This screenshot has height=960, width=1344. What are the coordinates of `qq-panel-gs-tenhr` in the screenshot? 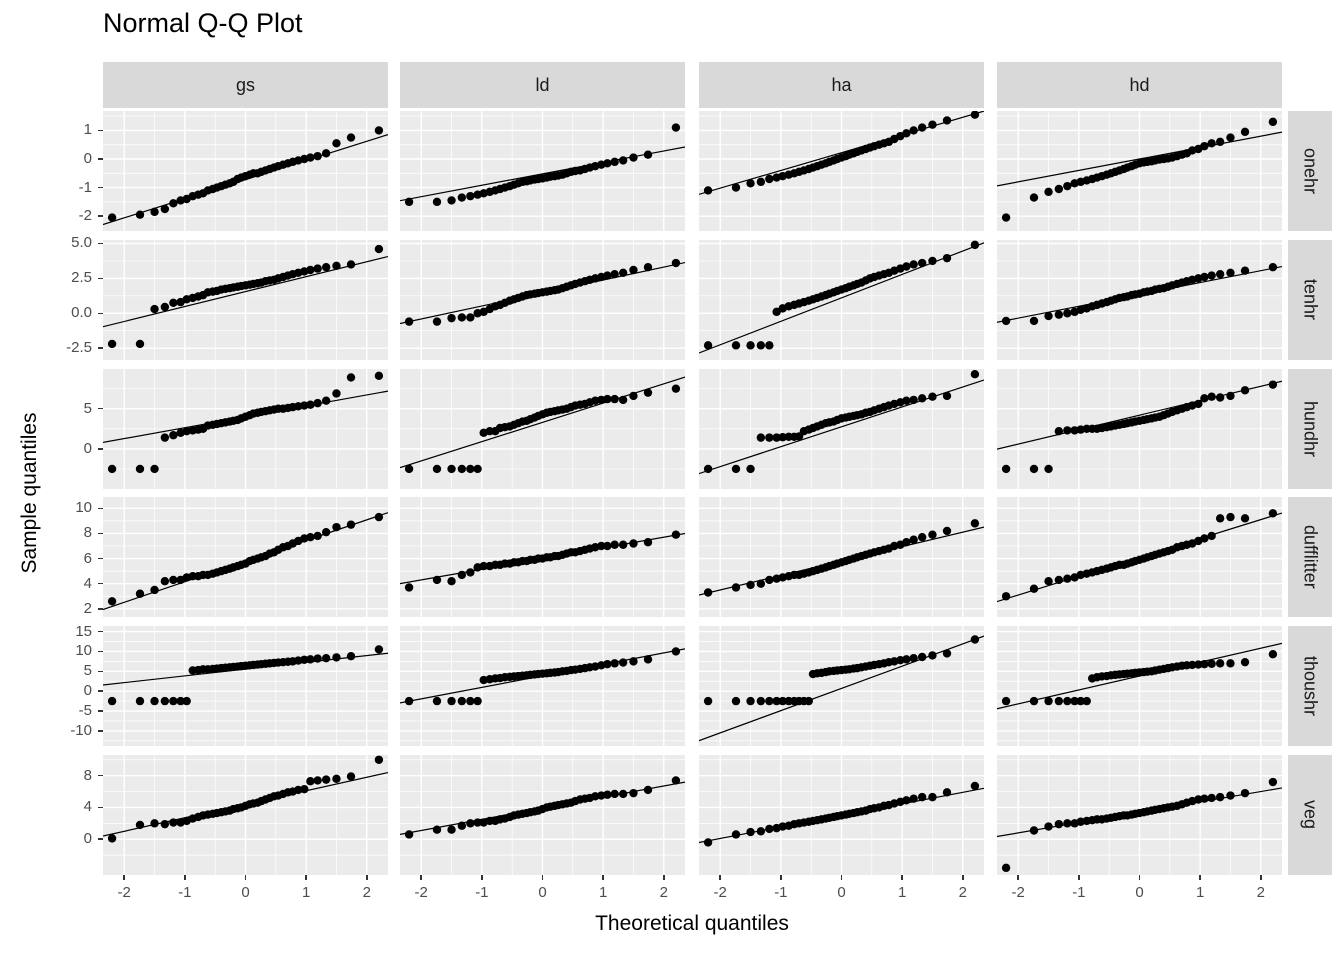 It's located at (245, 300).